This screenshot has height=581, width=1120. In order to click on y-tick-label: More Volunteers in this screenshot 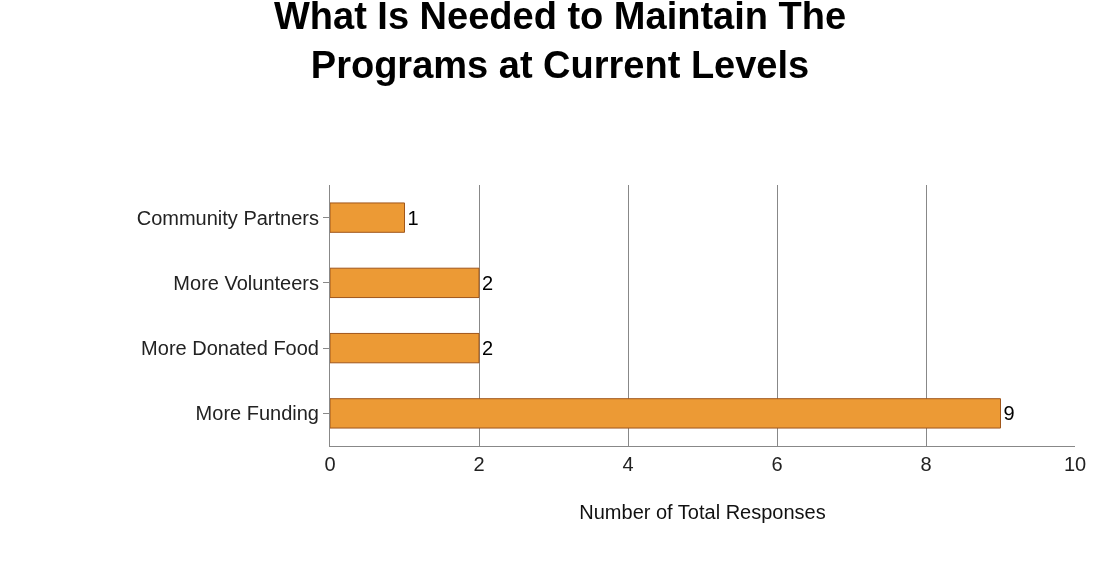, I will do `click(246, 282)`.